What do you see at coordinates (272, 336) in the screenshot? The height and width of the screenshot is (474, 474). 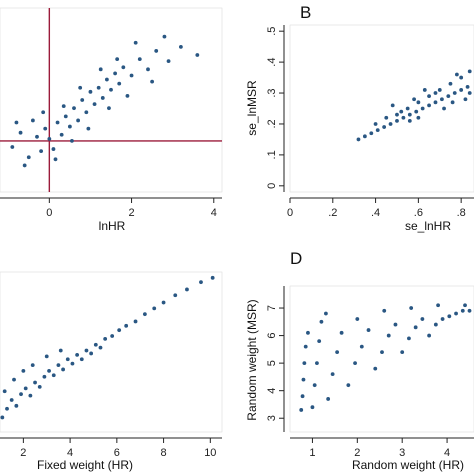 I see `panel-d-y-tick-label: 6` at bounding box center [272, 336].